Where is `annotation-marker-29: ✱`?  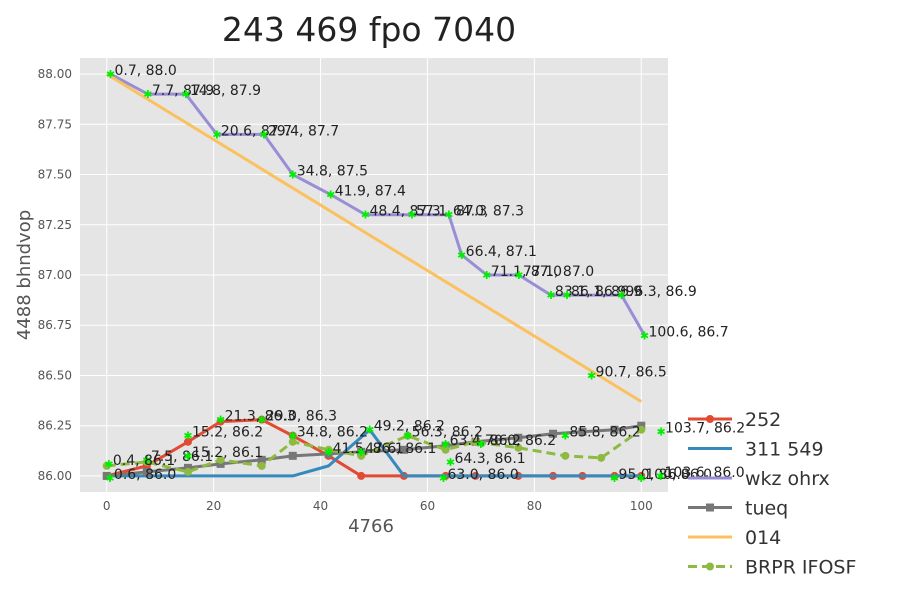
annotation-marker-29: ✱ is located at coordinates (187, 456).